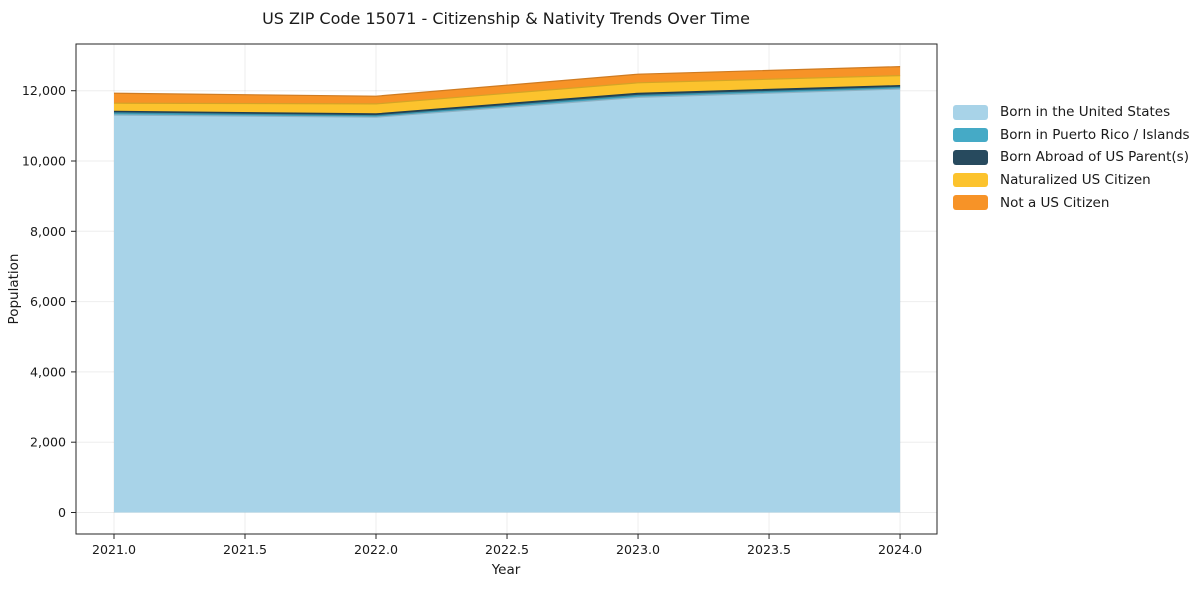  Describe the element at coordinates (48, 231) in the screenshot. I see `y-tick-label: 8,000` at that location.